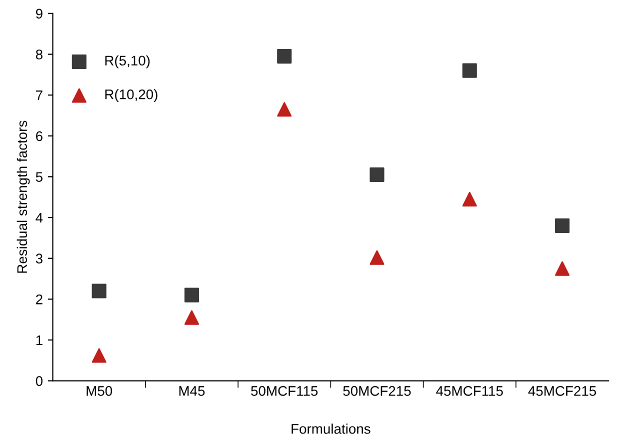  I want to click on y-tick-label: 7, so click(39, 95).